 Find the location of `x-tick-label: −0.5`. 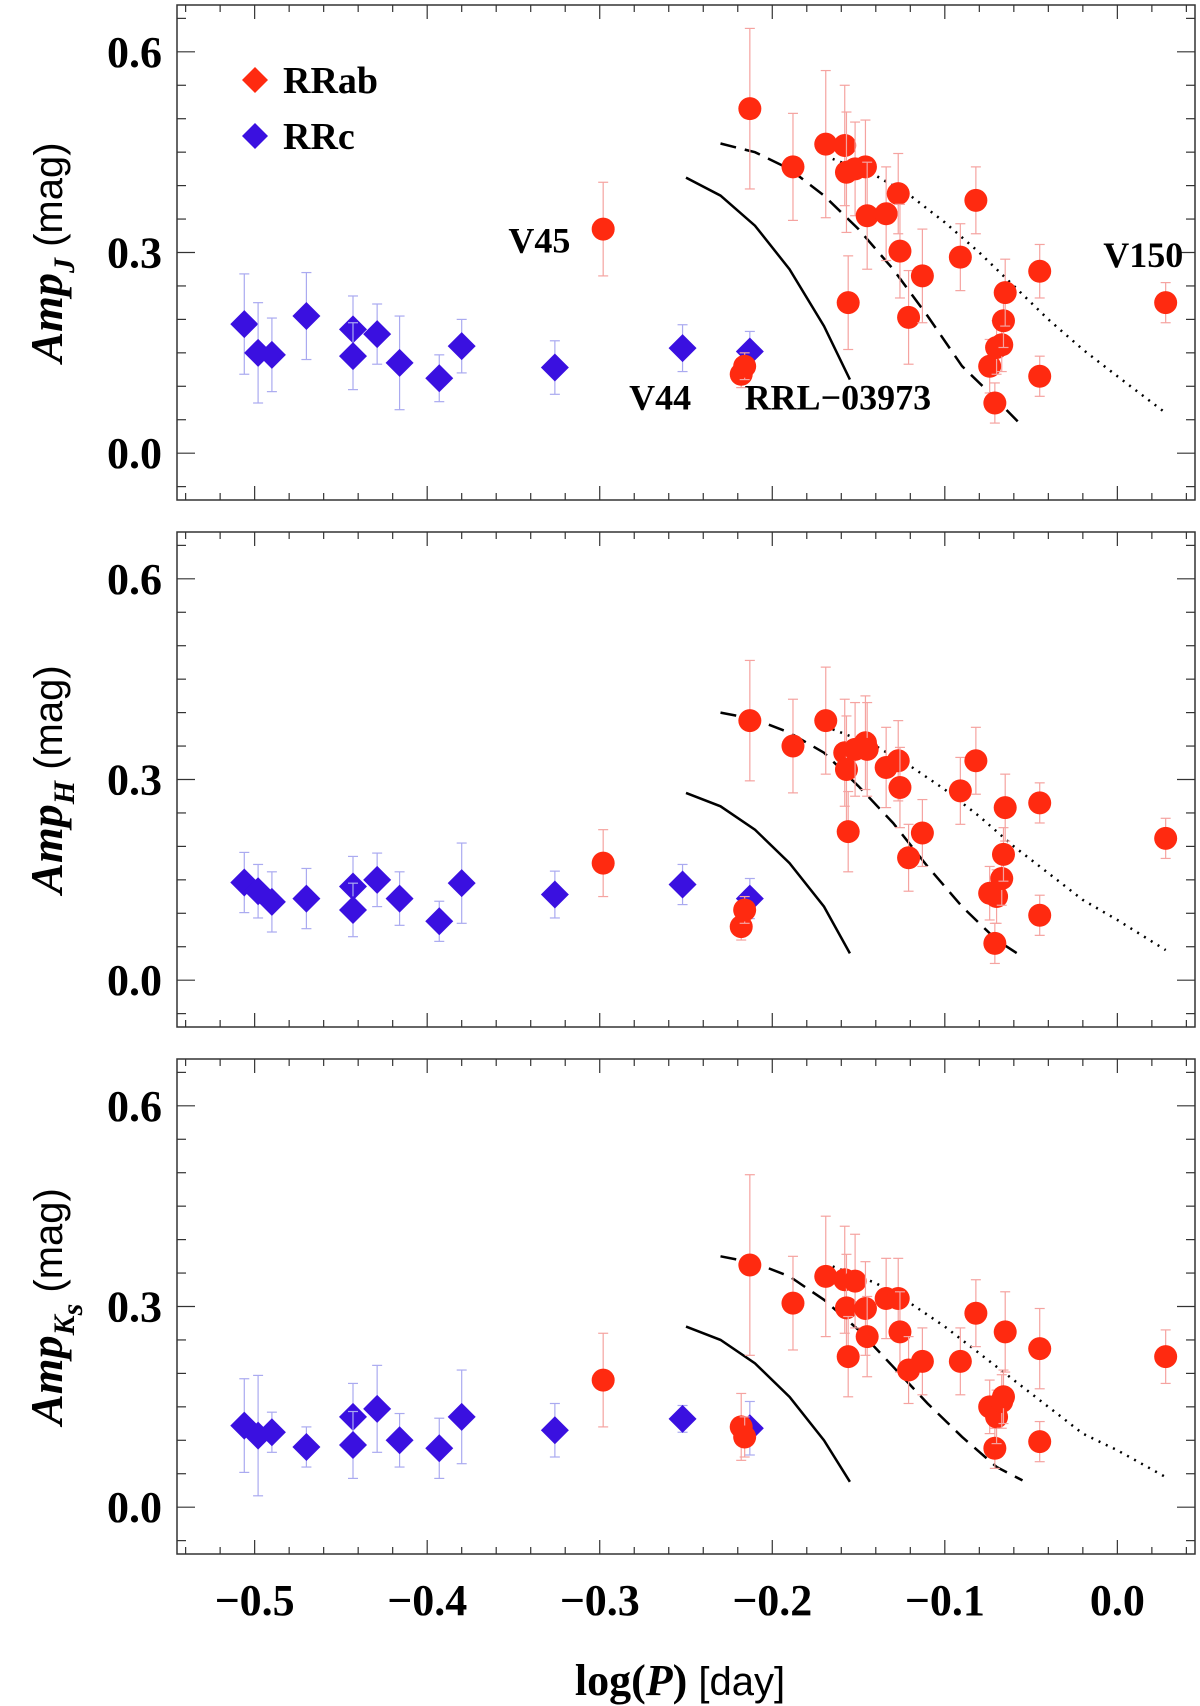

x-tick-label: −0.5 is located at coordinates (255, 1600).